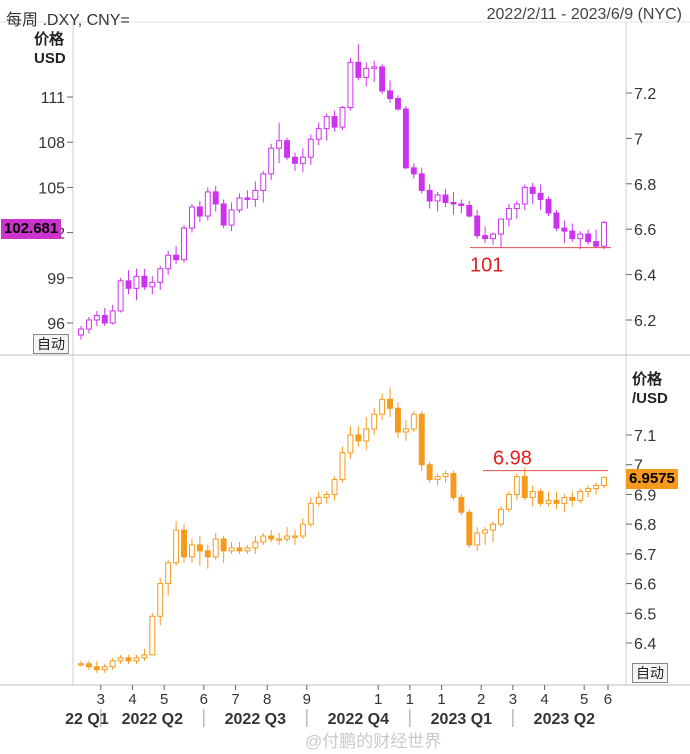 The height and width of the screenshot is (754, 690). Describe the element at coordinates (645, 525) in the screenshot. I see `cny-tick-label: 6.8` at that location.